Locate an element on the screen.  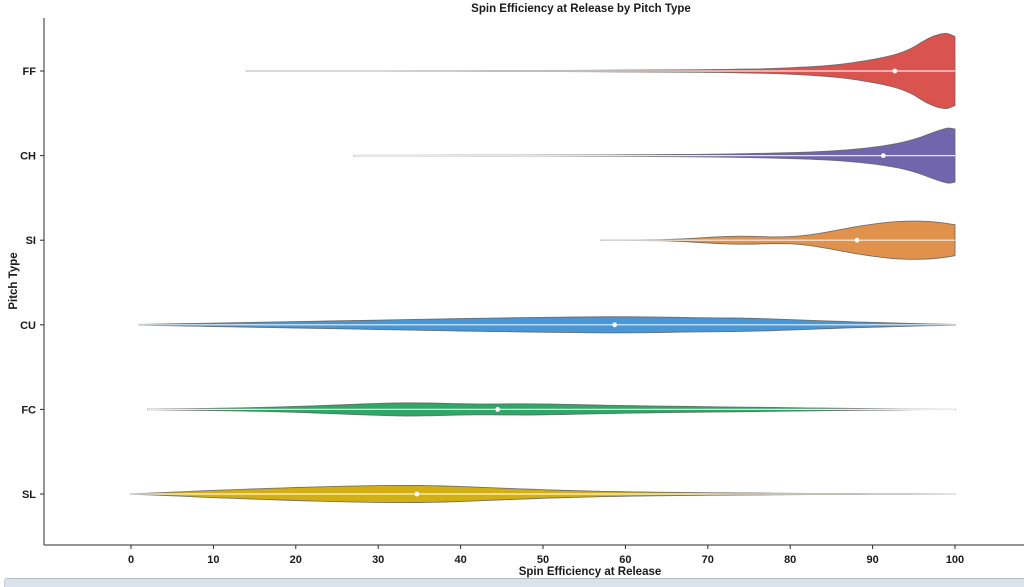
x-tick-label: 30 is located at coordinates (378, 560).